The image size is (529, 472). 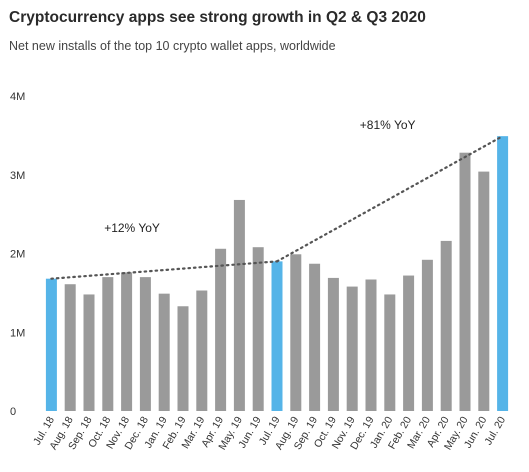 What do you see at coordinates (17, 333) in the screenshot?
I see `y-tick-label: 1M` at bounding box center [17, 333].